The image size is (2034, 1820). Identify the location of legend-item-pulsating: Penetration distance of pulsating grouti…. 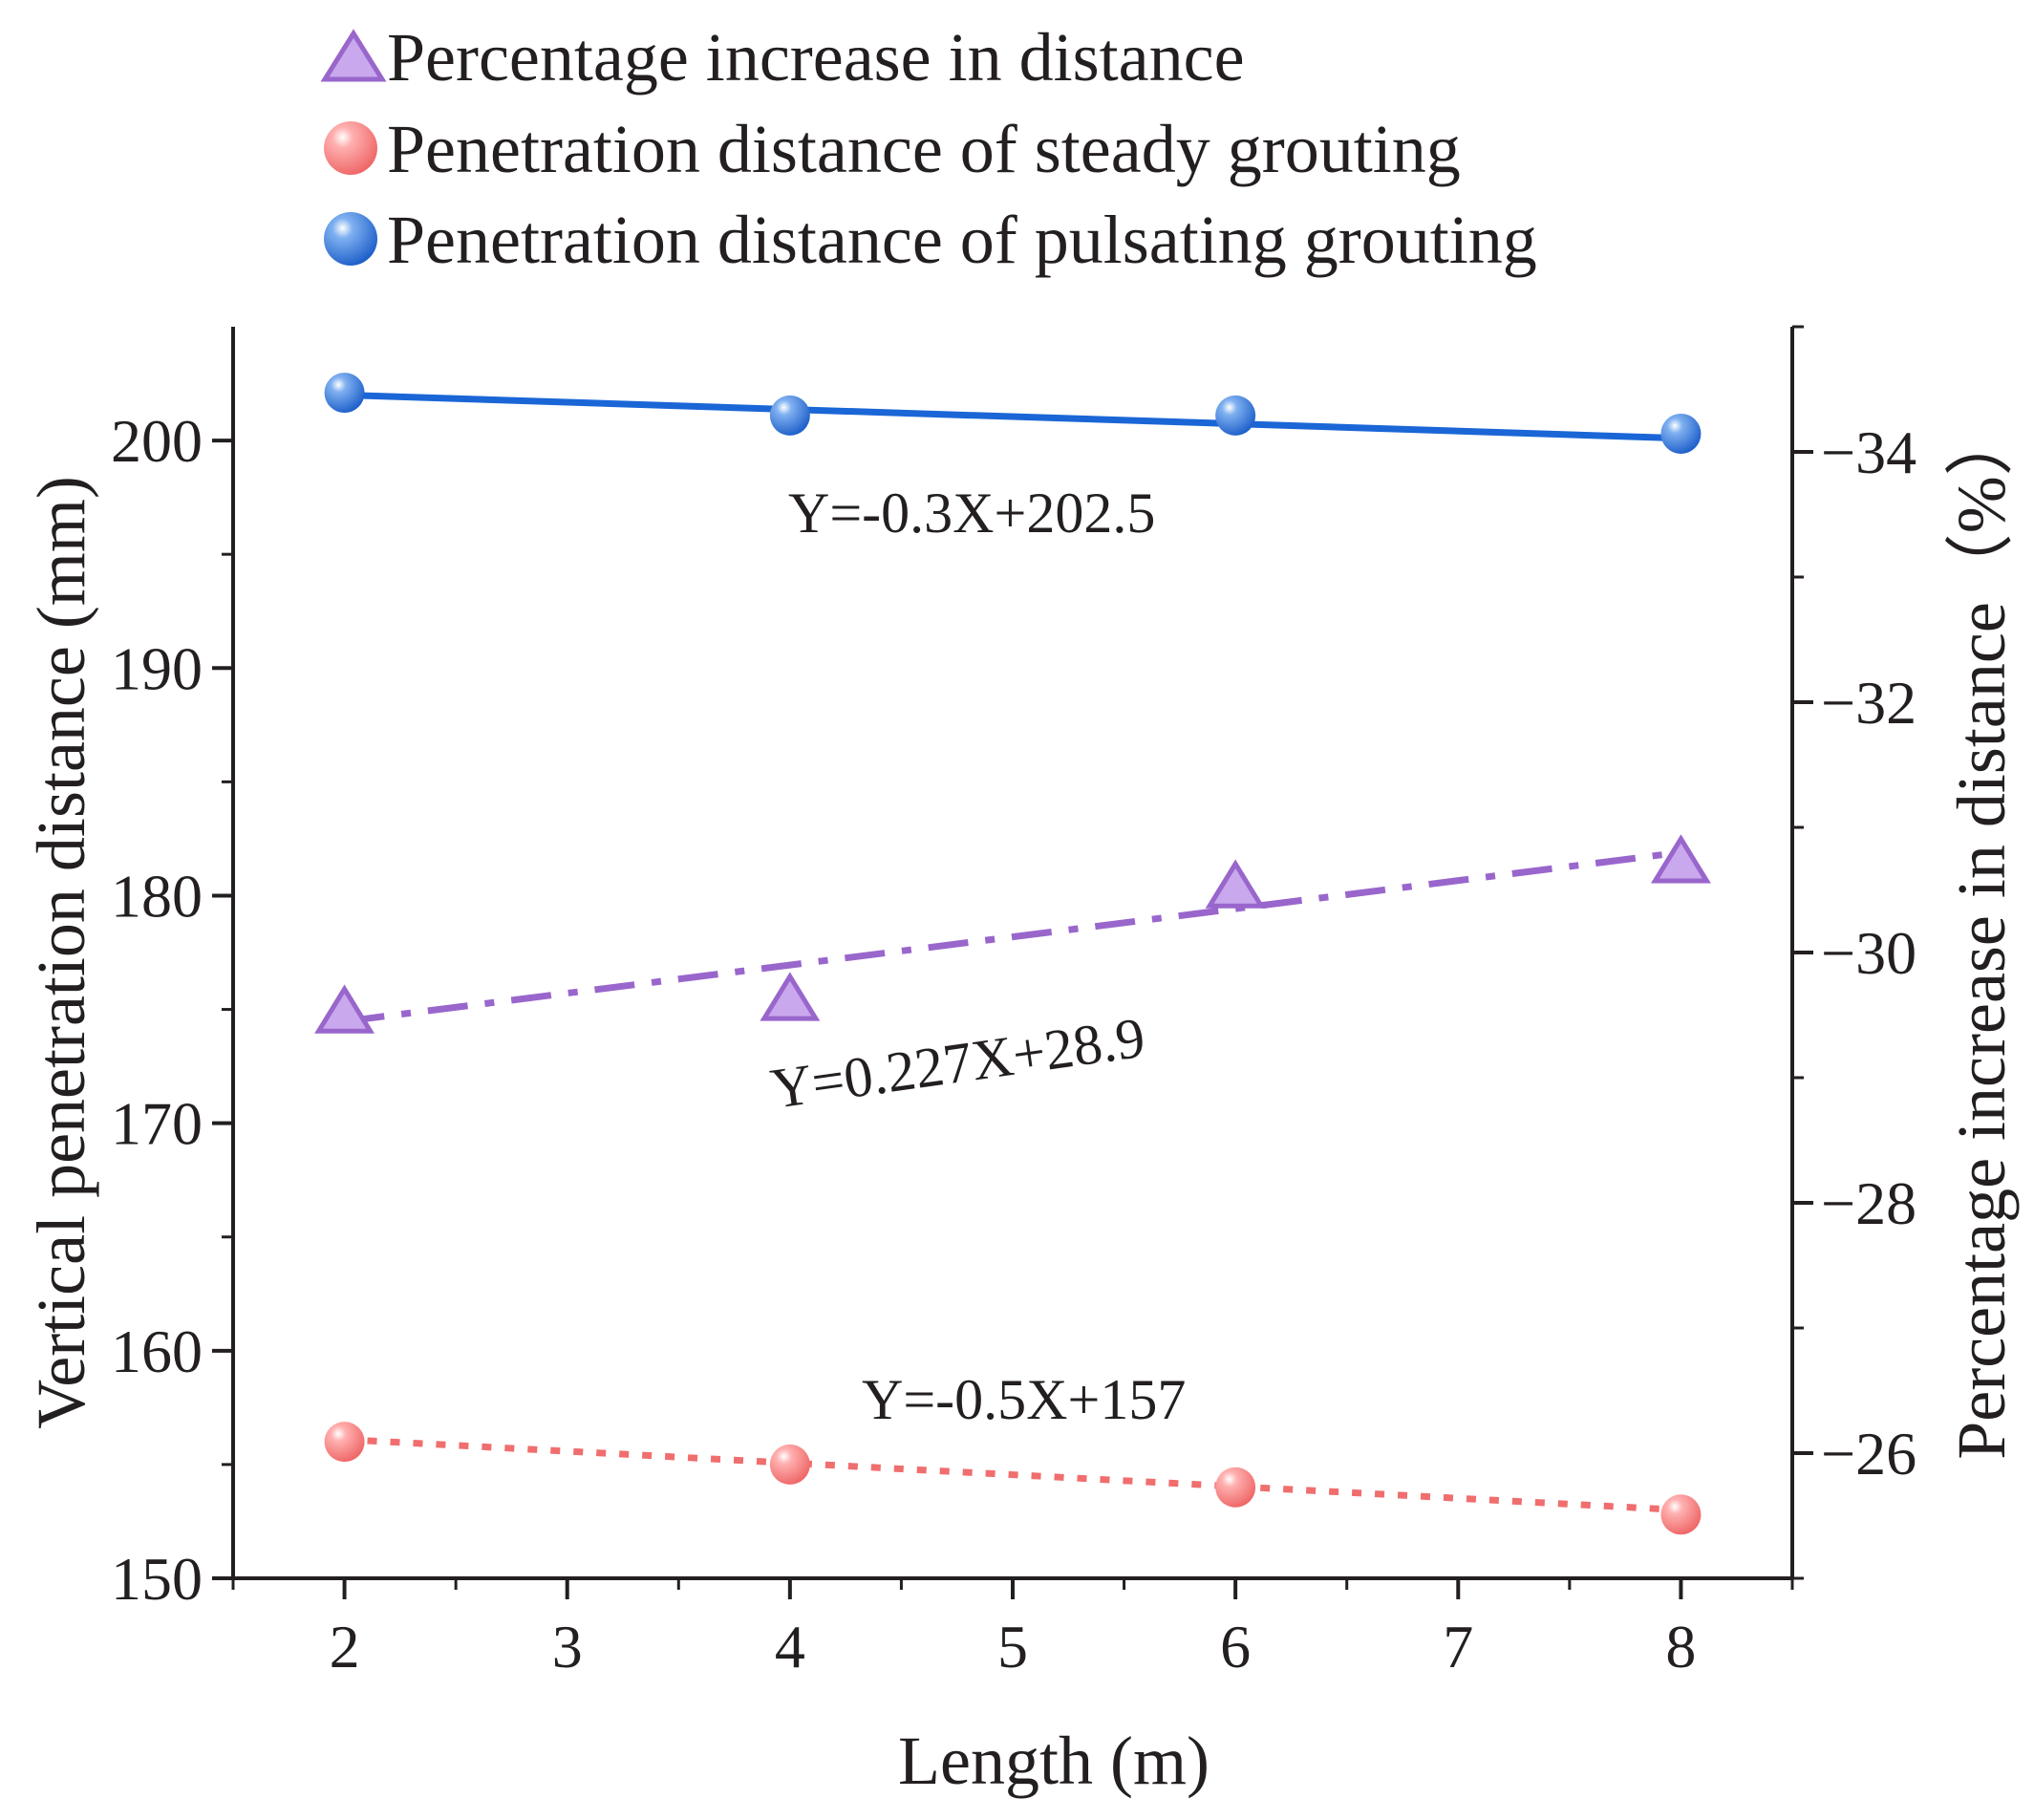
(930, 240).